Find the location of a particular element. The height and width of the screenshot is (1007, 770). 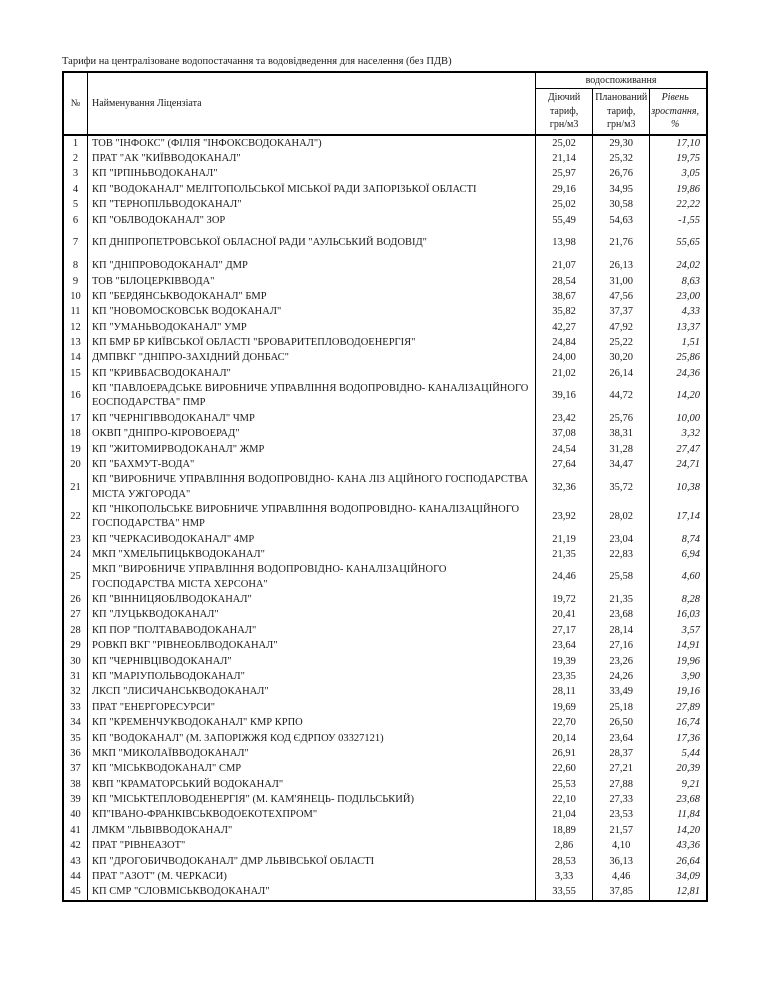

table-row: 44 ПРАТ "АЗОТ" (М. ЧЕРКАСИ) 3,33 4,46 34,09 is located at coordinates (385, 877).